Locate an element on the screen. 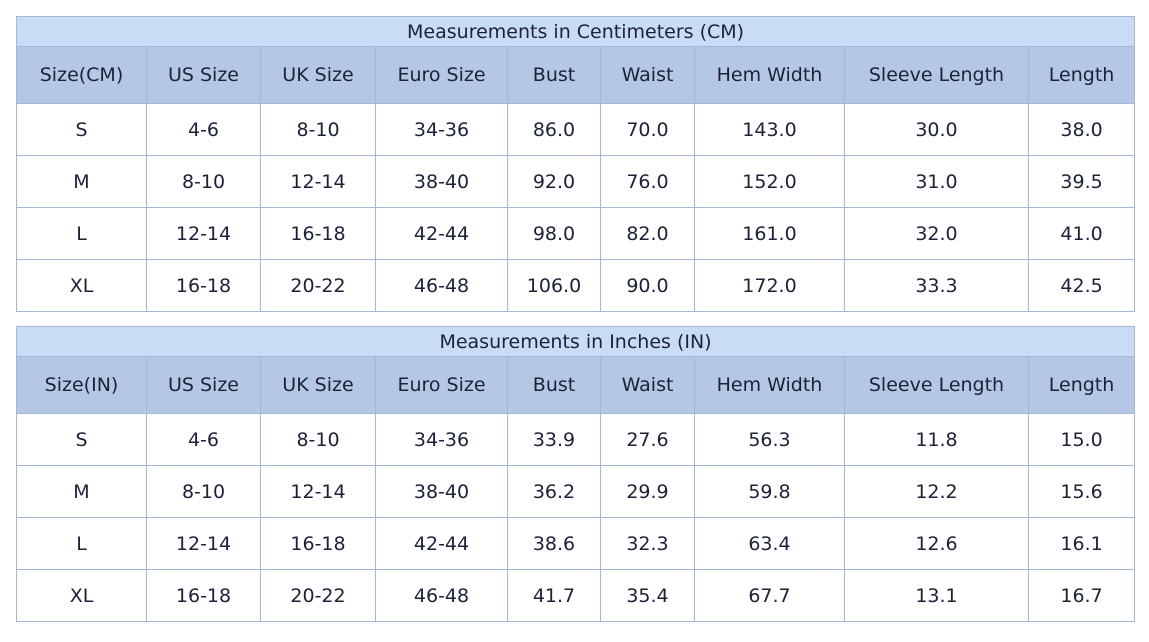 Image resolution: width=1149 pixels, height=642 pixels. table-cell: 35.4 is located at coordinates (647, 595).